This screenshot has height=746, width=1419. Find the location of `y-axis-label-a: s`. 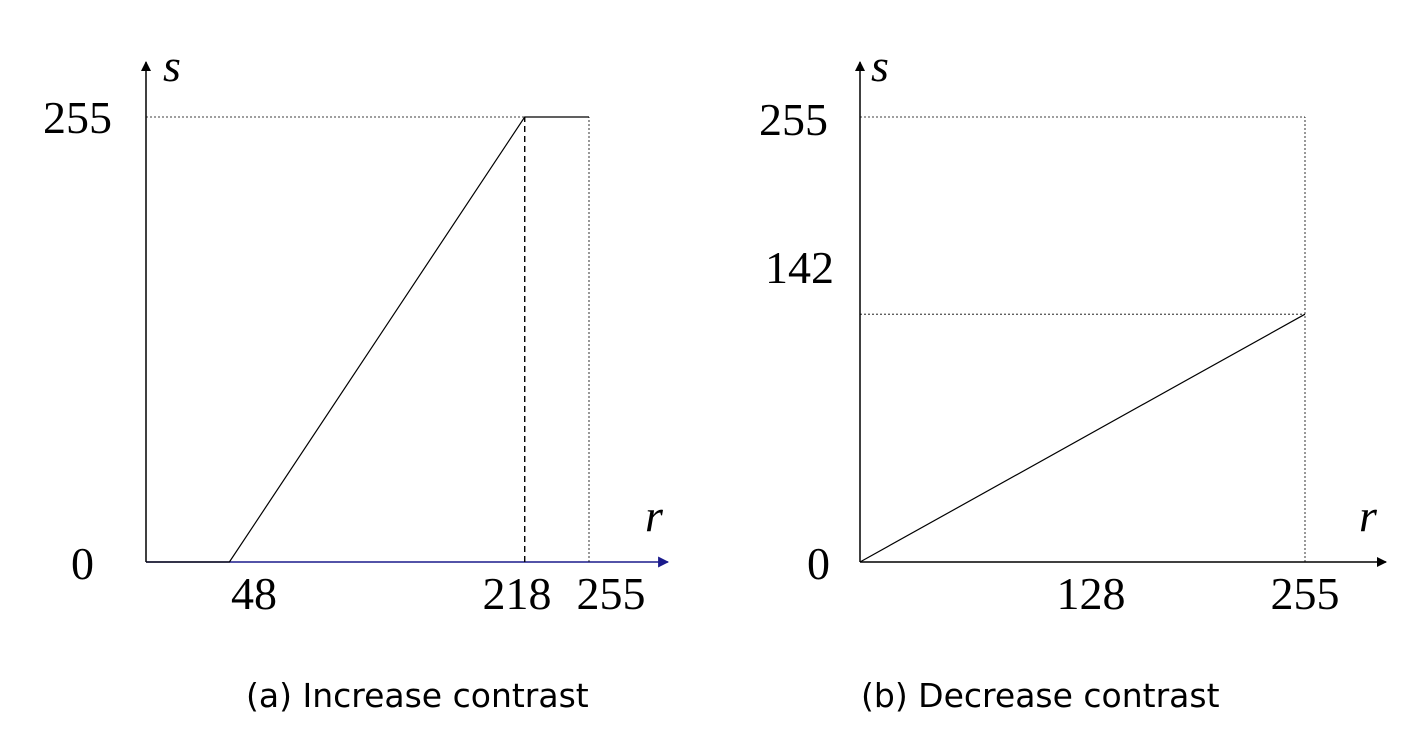

y-axis-label-a: s is located at coordinates (172, 65).